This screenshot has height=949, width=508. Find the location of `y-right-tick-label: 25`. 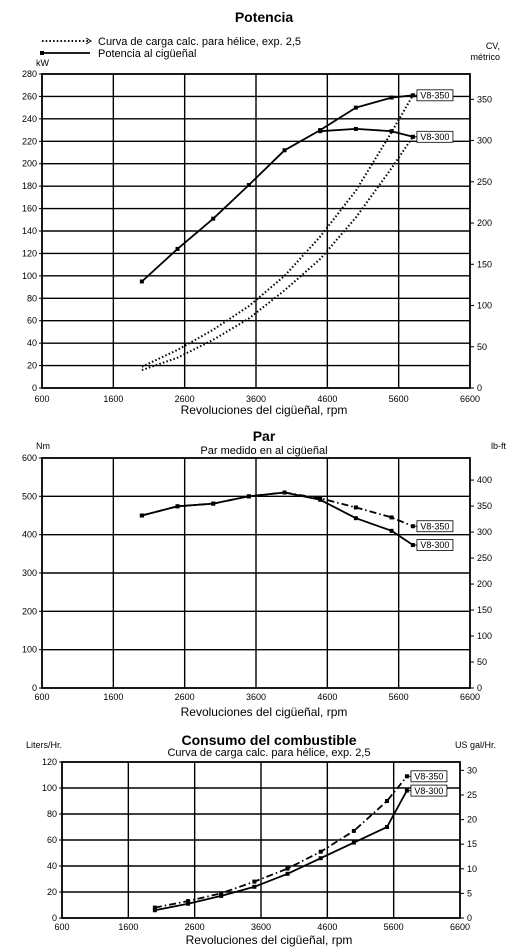

y-right-tick-label: 25 is located at coordinates (472, 795).